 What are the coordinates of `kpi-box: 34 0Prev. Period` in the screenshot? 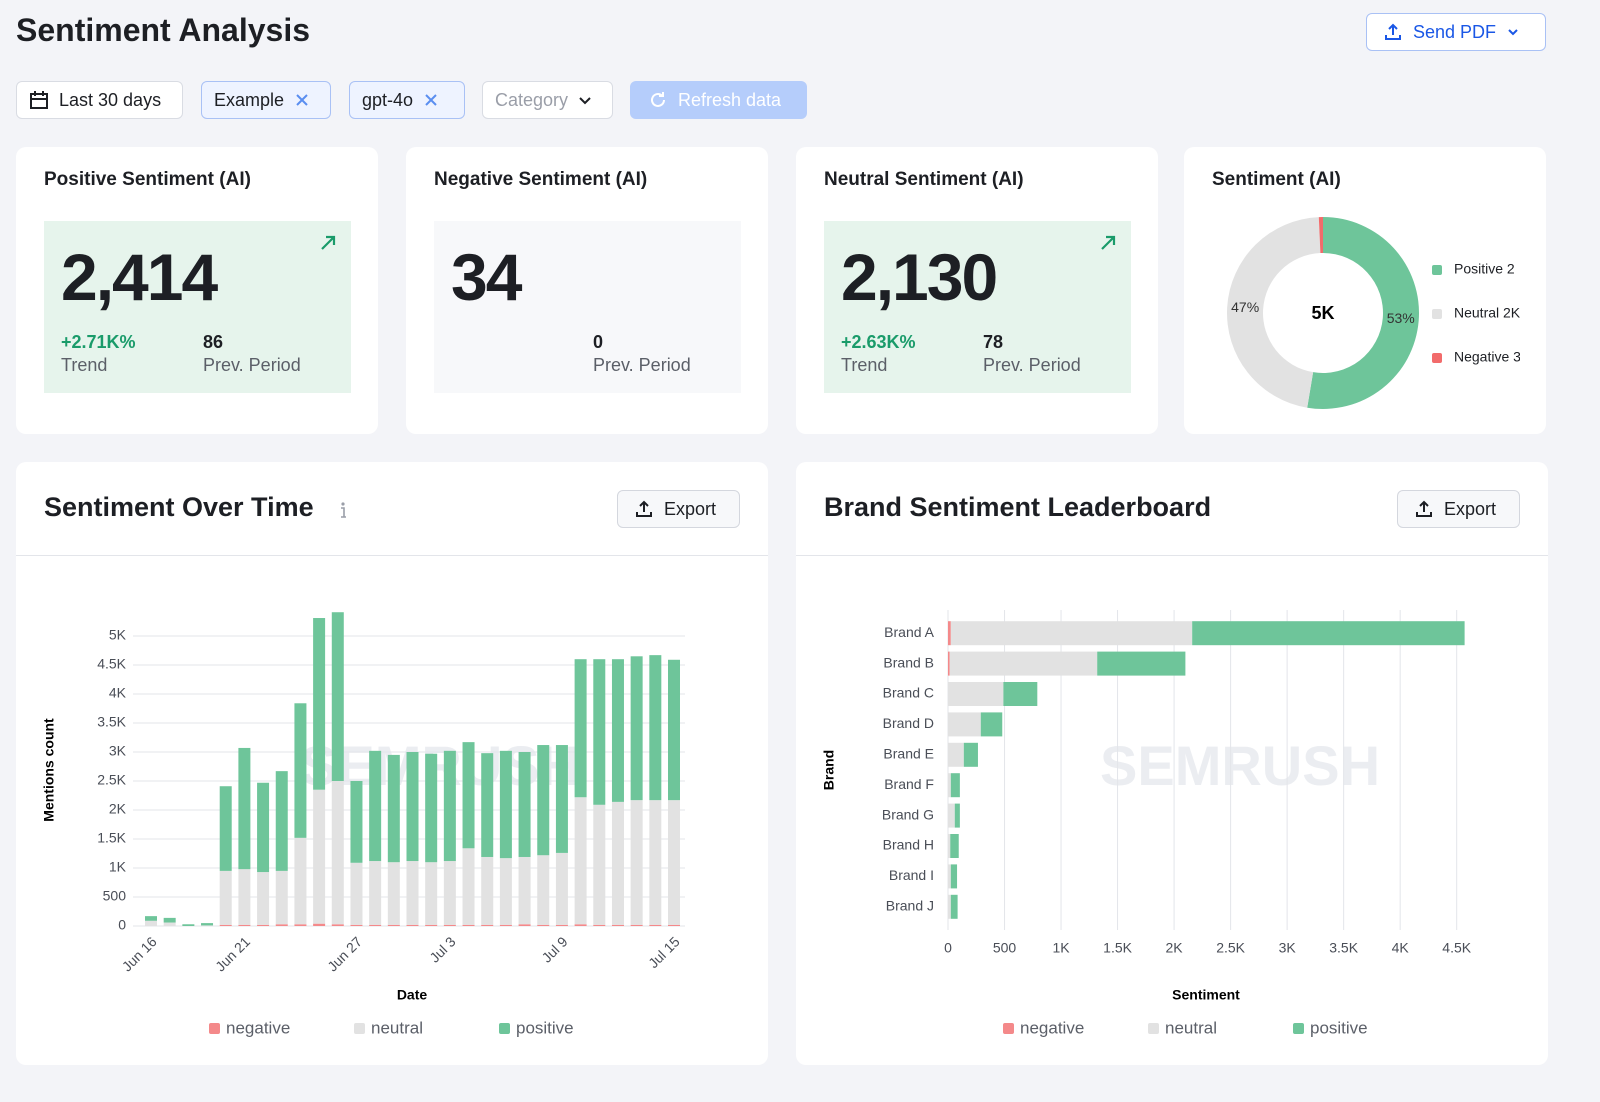 It's located at (587, 307).